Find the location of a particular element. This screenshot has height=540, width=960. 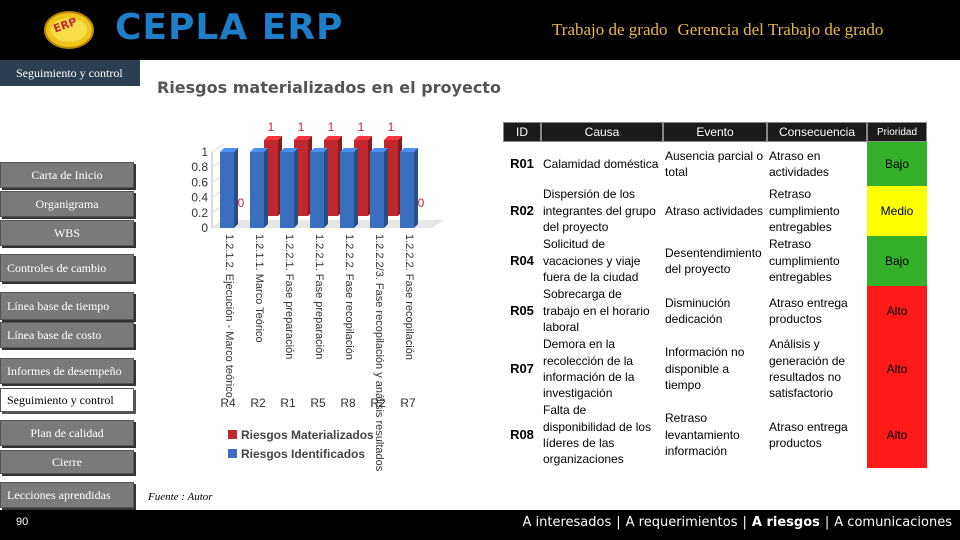

sidebar-item-cierre: Cierre is located at coordinates (67, 462).